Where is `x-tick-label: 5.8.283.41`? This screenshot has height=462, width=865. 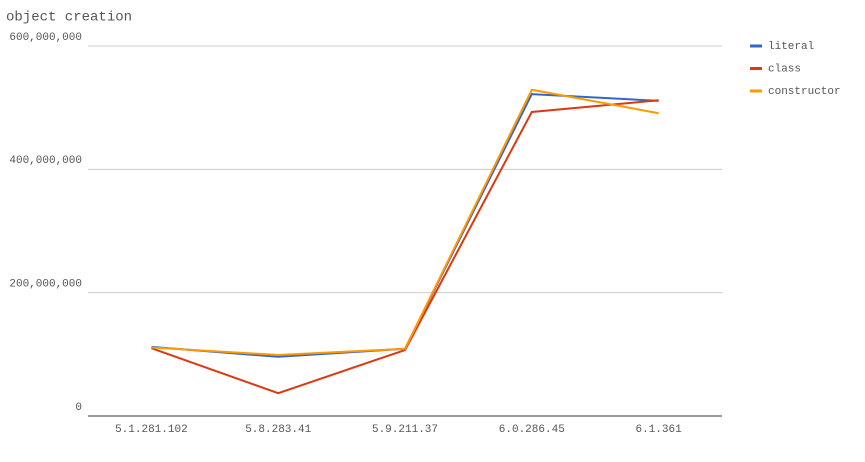
x-tick-label: 5.8.283.41 is located at coordinates (278, 430).